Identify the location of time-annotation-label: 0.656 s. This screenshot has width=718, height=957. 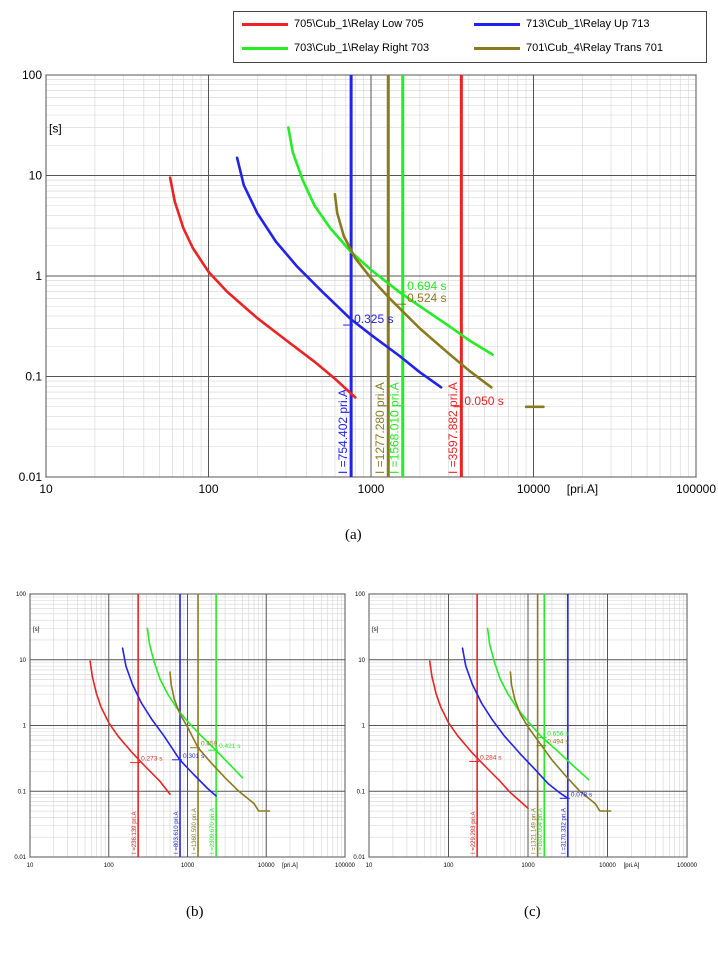
(558, 734).